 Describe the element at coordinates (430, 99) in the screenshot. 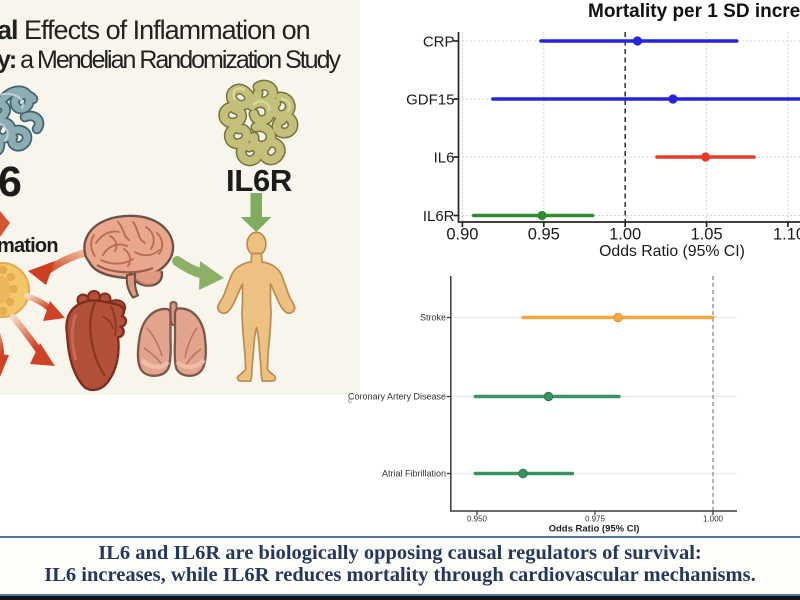

I see `svg-text: GDF15` at that location.